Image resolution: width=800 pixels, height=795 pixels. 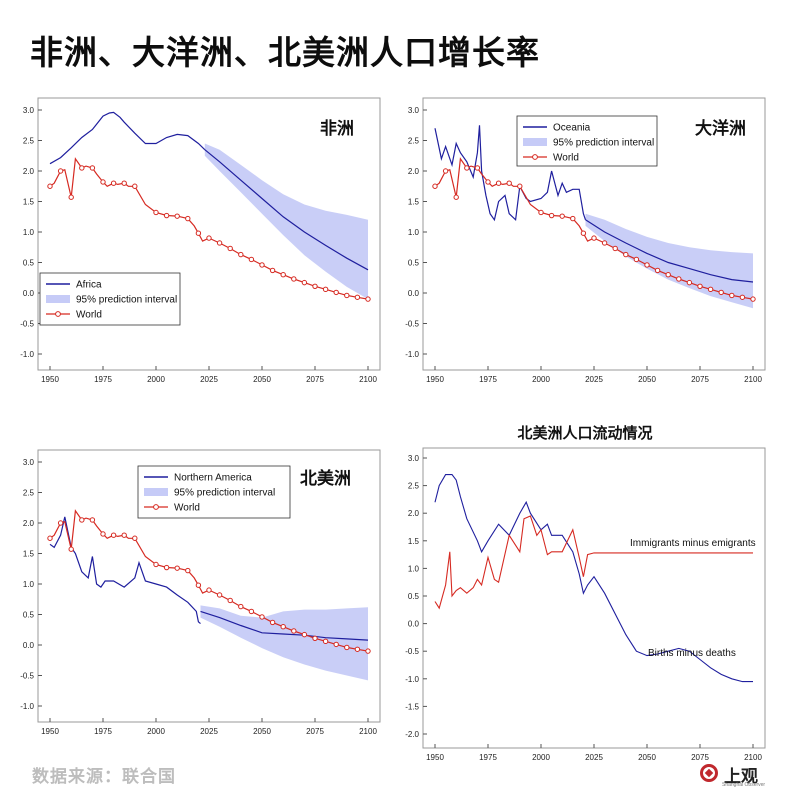 What do you see at coordinates (412, 706) in the screenshot?
I see `y-tick-label: -1.5` at bounding box center [412, 706].